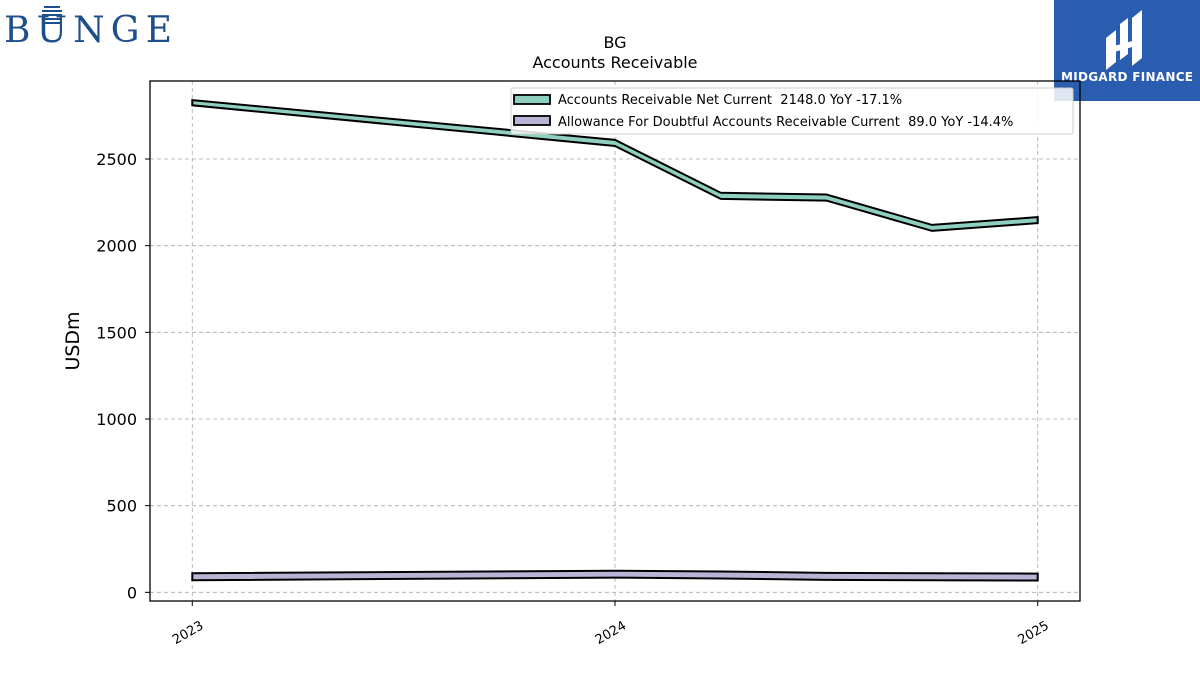 The image size is (1200, 675). I want to click on y-tick-label: 2500, so click(116, 159).